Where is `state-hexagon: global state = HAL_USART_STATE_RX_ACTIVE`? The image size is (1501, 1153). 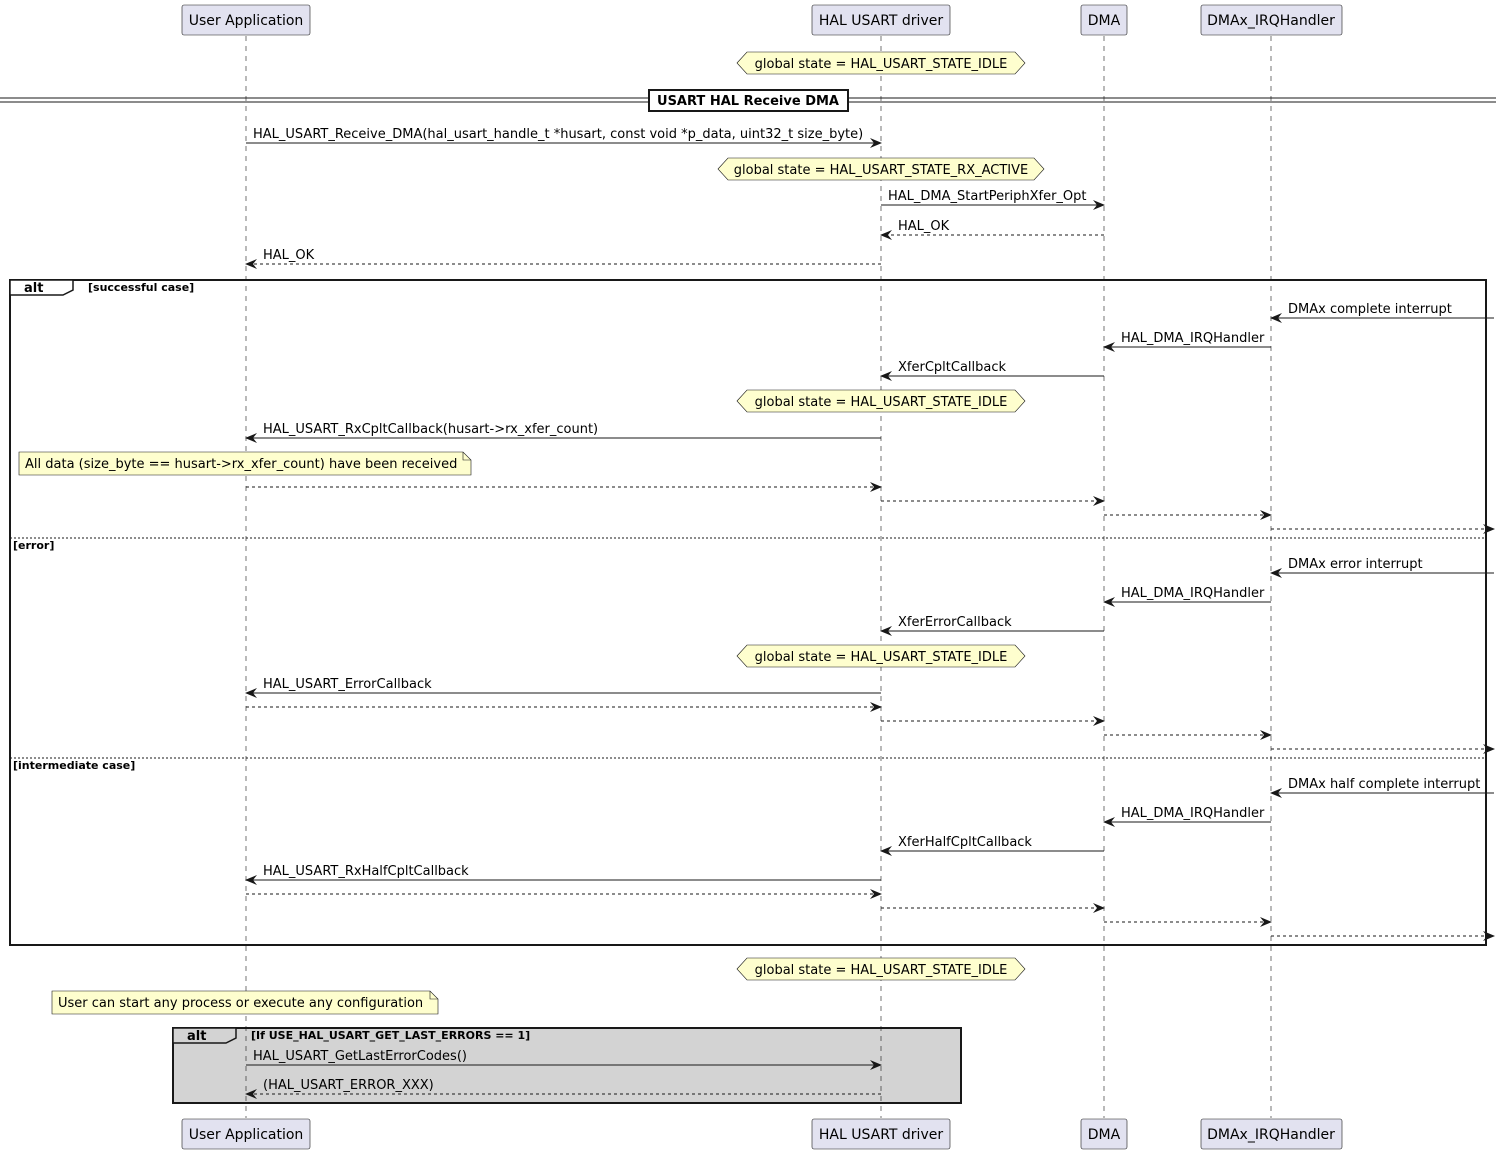 state-hexagon: global state = HAL_USART_STATE_RX_ACTIVE is located at coordinates (881, 169).